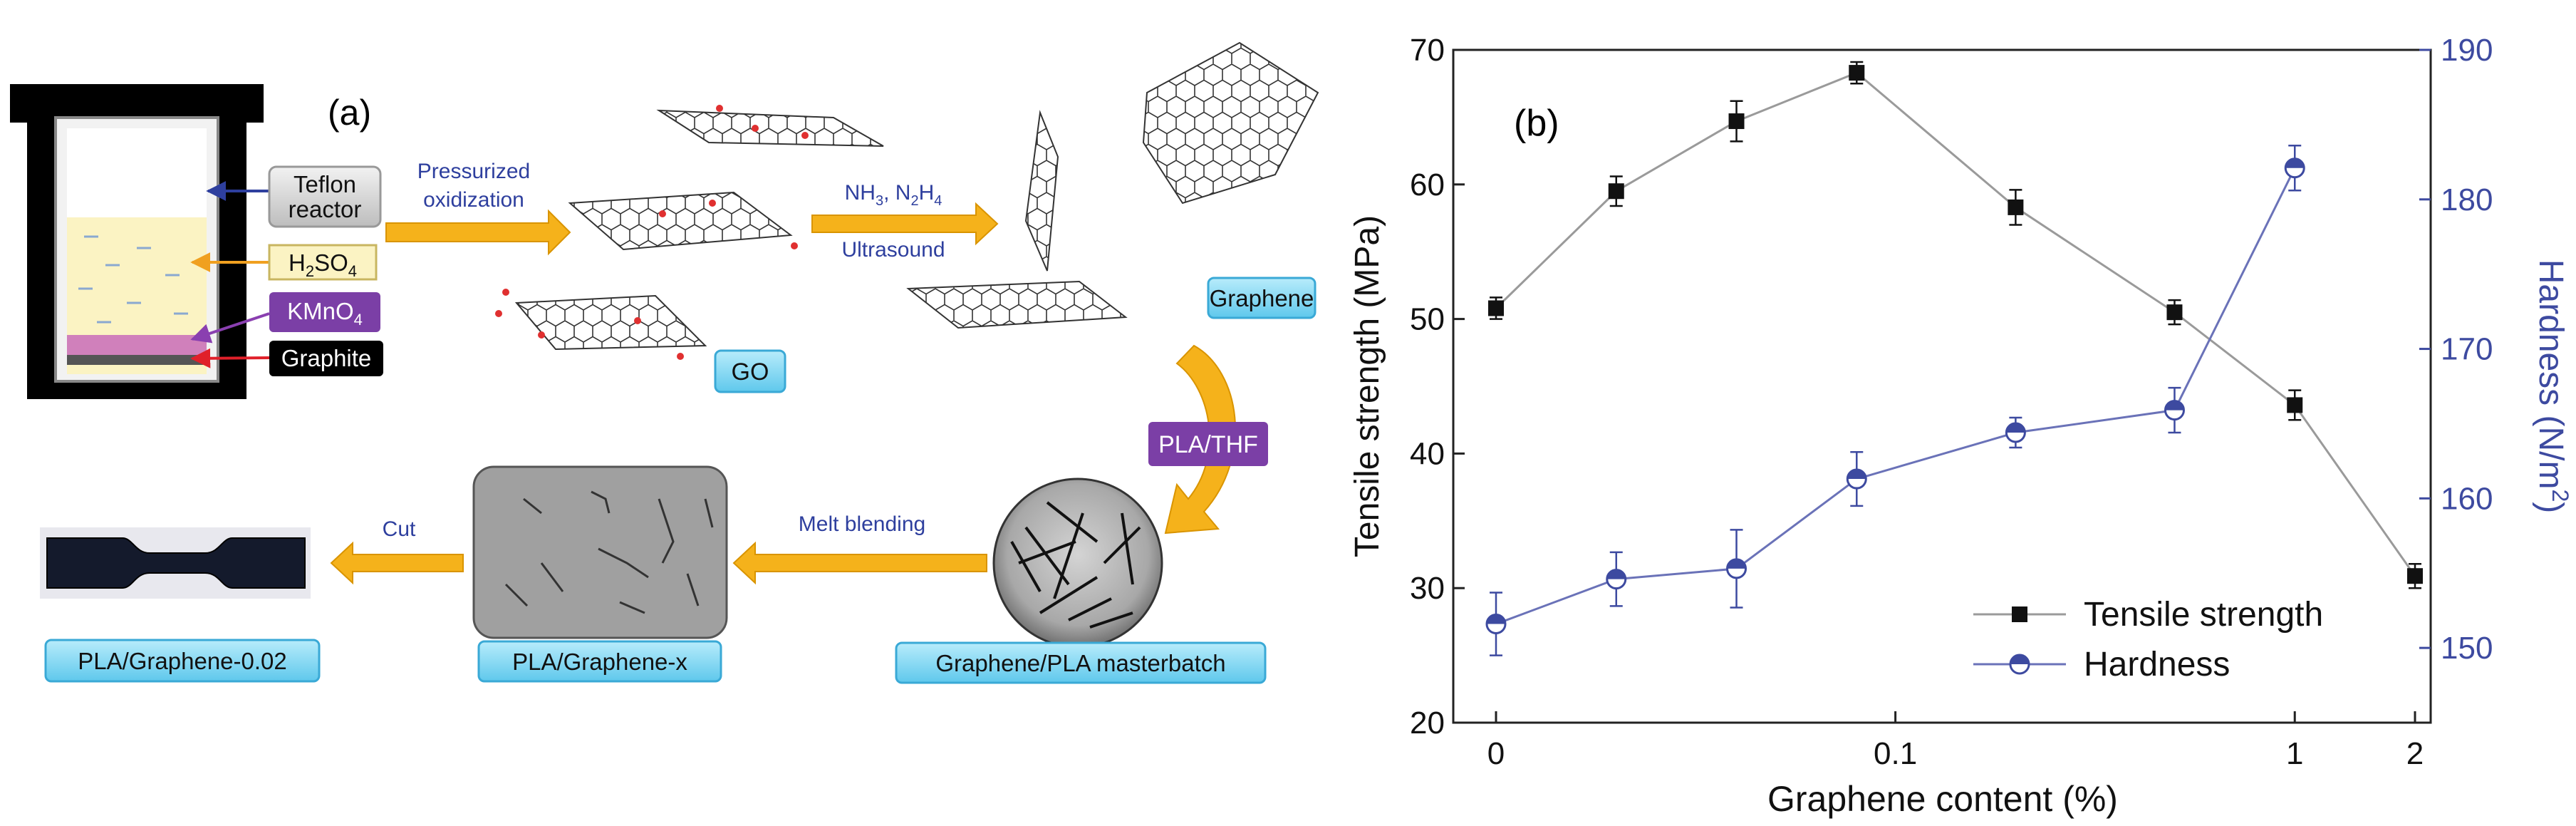 The width and height of the screenshot is (2576, 826). Describe the element at coordinates (2467, 51) in the screenshot. I see `y-right-tick-label-4: 190` at that location.